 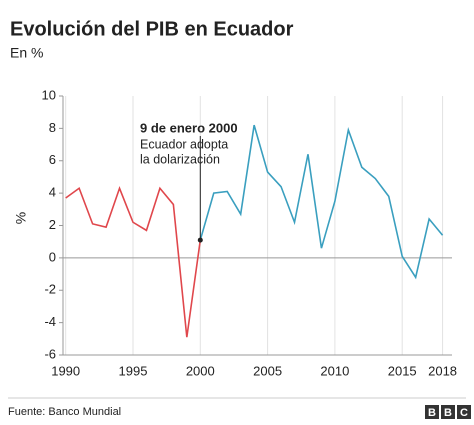 What do you see at coordinates (49, 94) in the screenshot?
I see `y-tick-label: 10` at bounding box center [49, 94].